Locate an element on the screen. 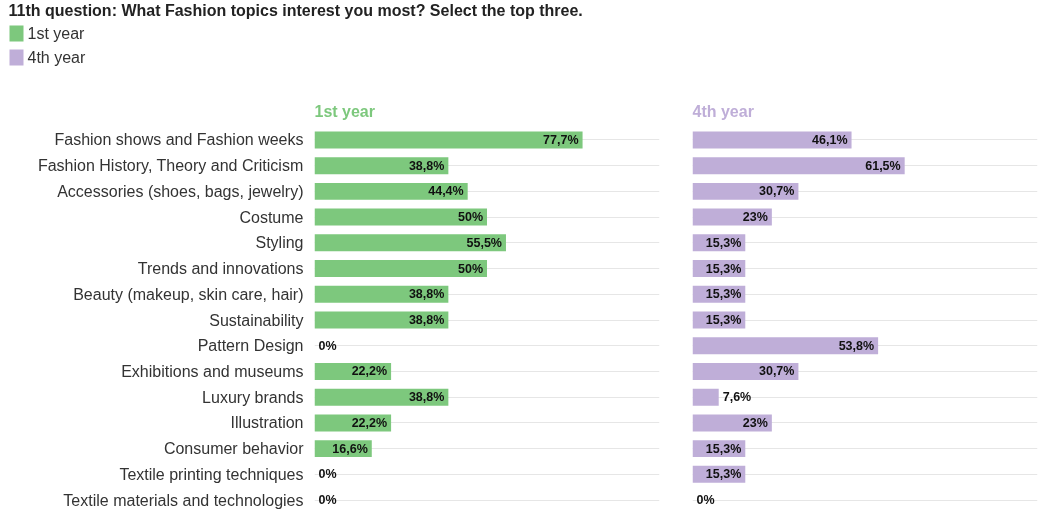  y-tick-label: Textile printing techniques is located at coordinates (211, 474).